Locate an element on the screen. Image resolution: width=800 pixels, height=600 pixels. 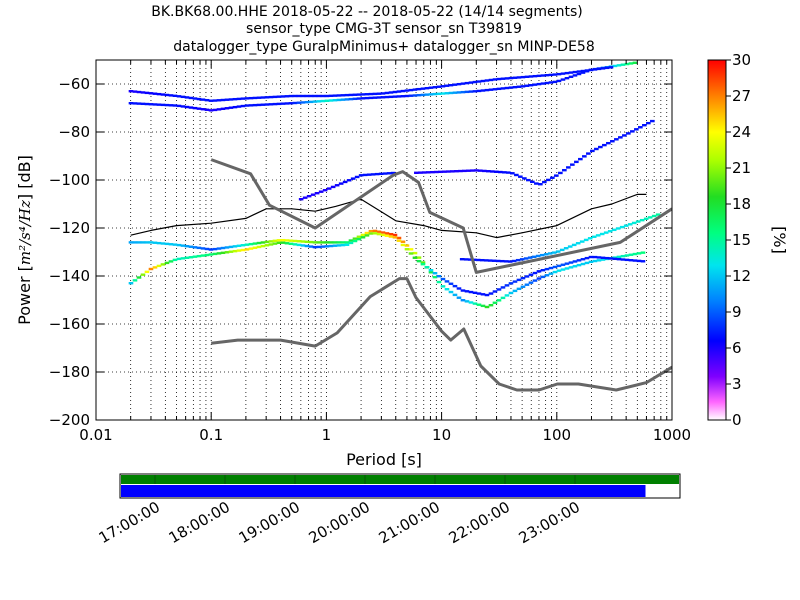
coverage-data-strip is located at coordinates (383, 491).